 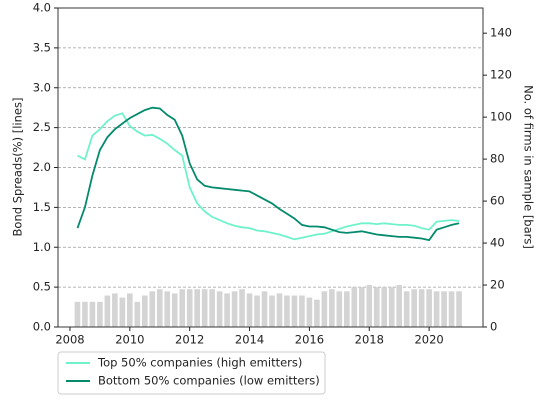 What do you see at coordinates (42, 87) in the screenshot?
I see `y-tick-label: 3.0` at bounding box center [42, 87].